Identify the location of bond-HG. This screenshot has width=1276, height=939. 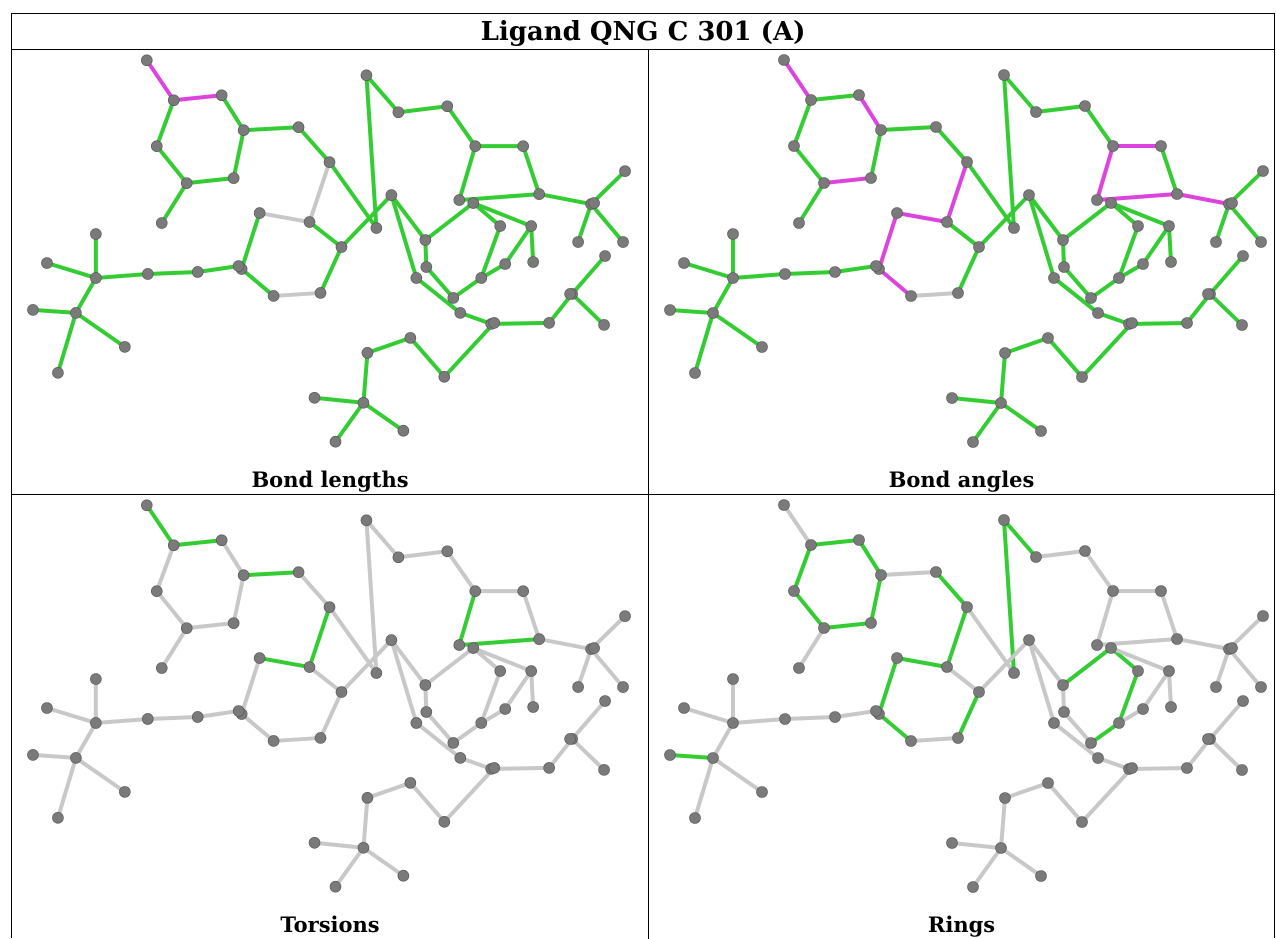
(855, 269).